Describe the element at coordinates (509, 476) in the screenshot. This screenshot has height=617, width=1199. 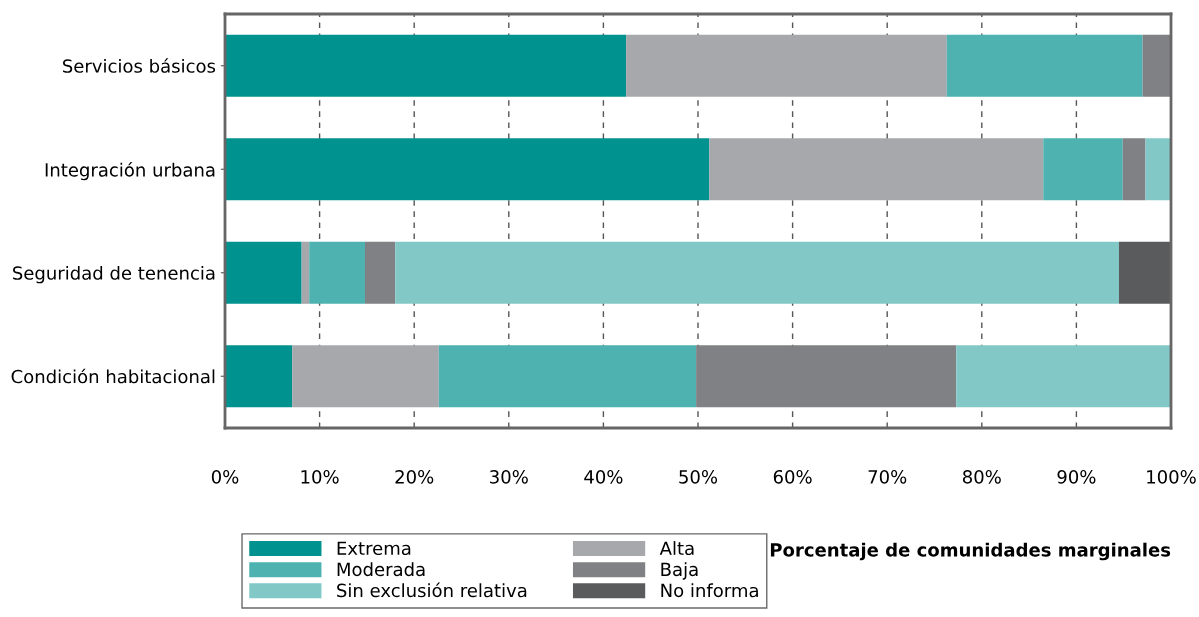
I see `x-tick-label: 30%` at that location.